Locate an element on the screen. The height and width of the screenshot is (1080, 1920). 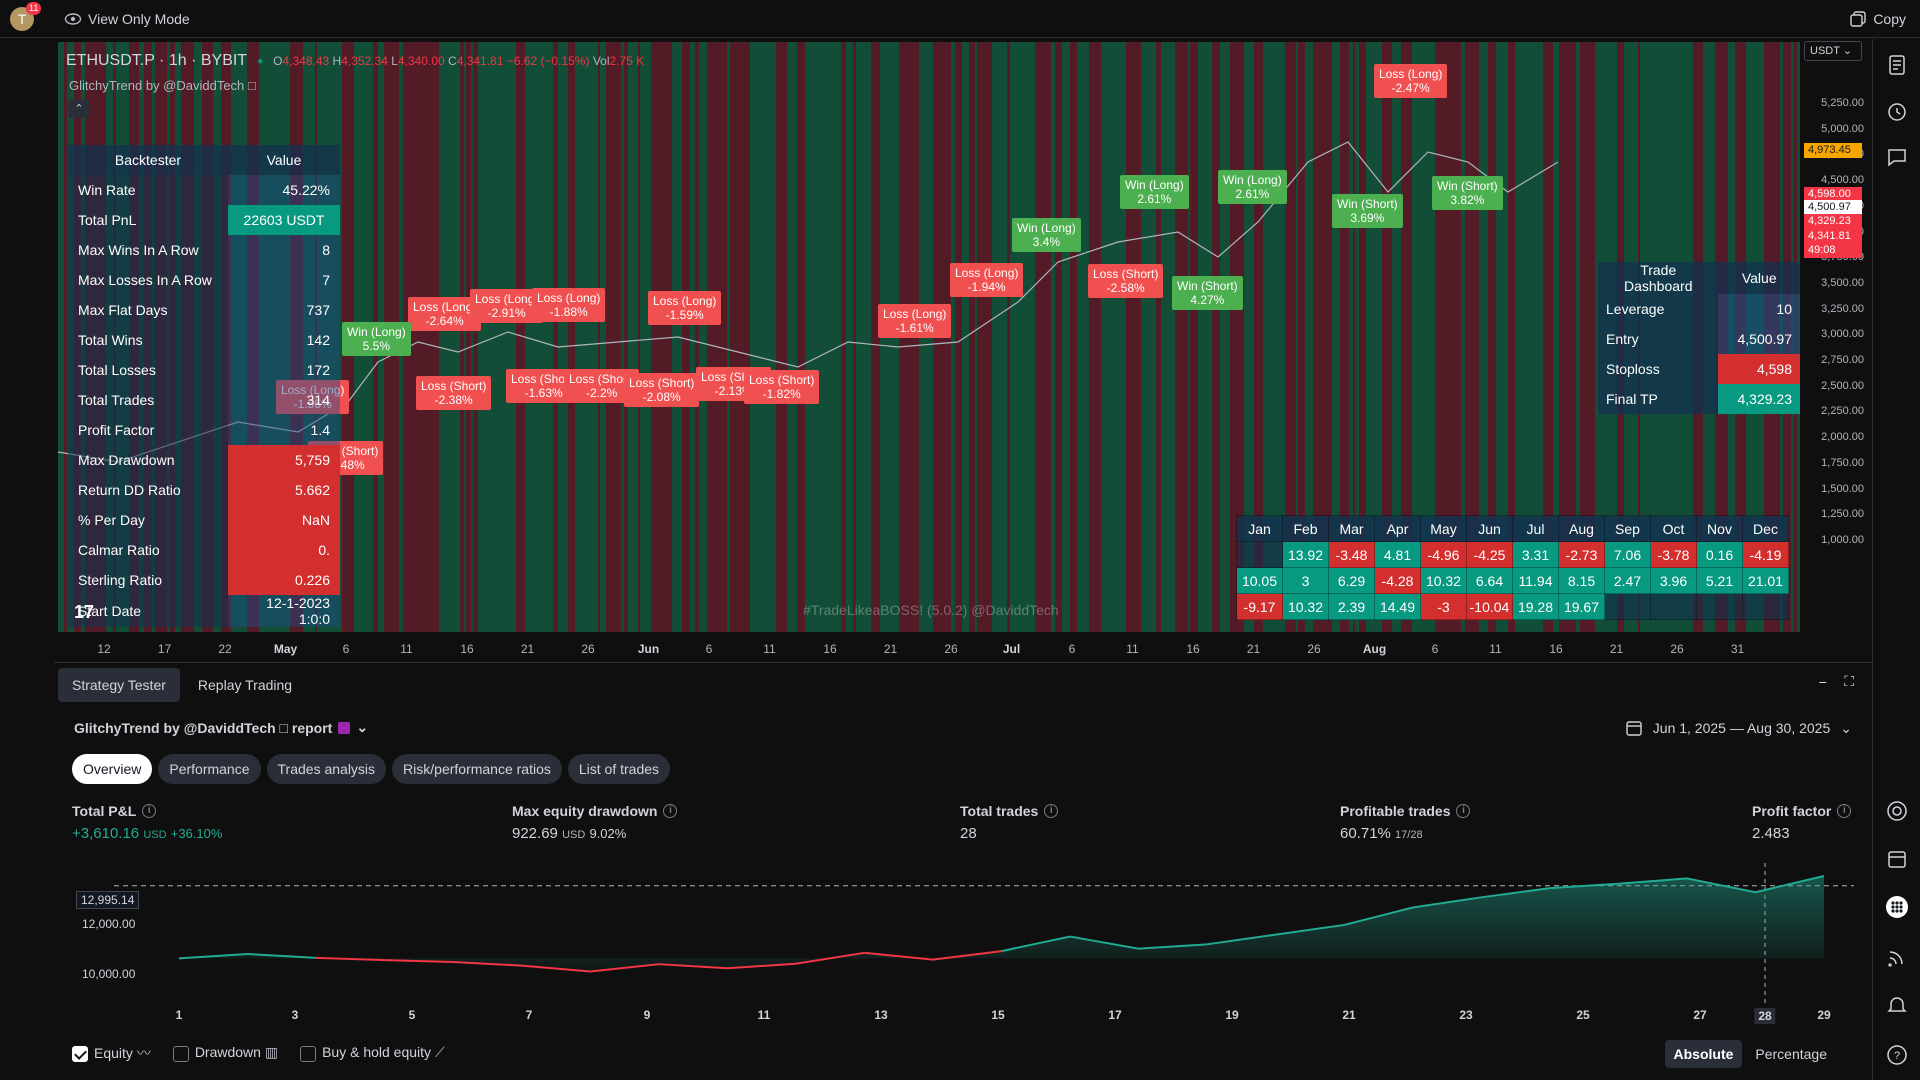
loss-trade-label: Loss (Long) -1.59% is located at coordinates (685, 308).